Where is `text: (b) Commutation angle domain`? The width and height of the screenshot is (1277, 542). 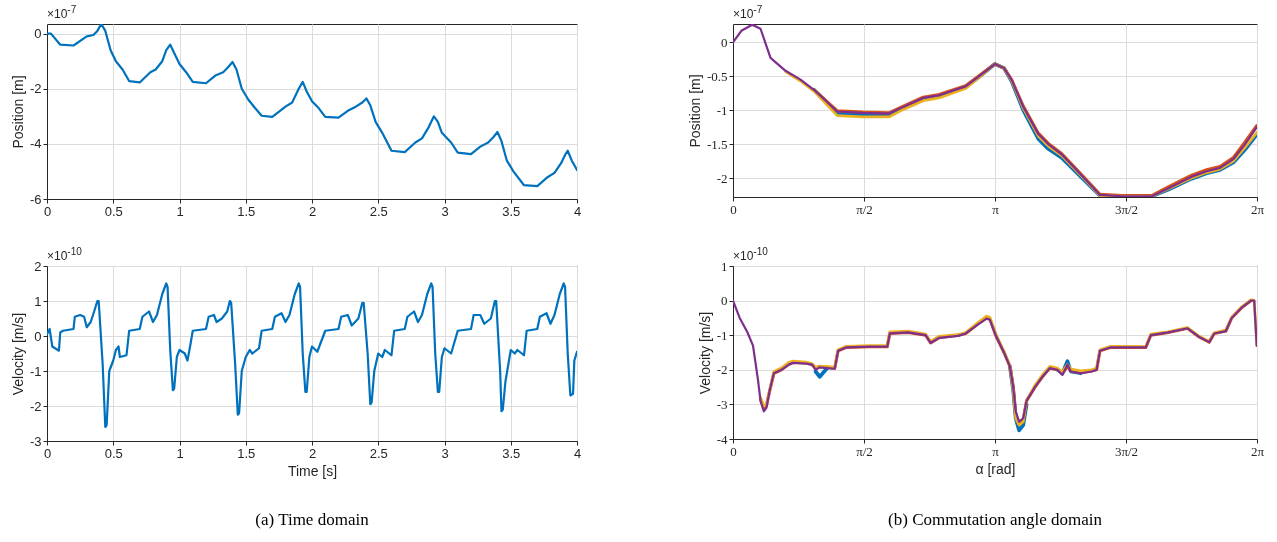 text: (b) Commutation angle domain is located at coordinates (995, 520).